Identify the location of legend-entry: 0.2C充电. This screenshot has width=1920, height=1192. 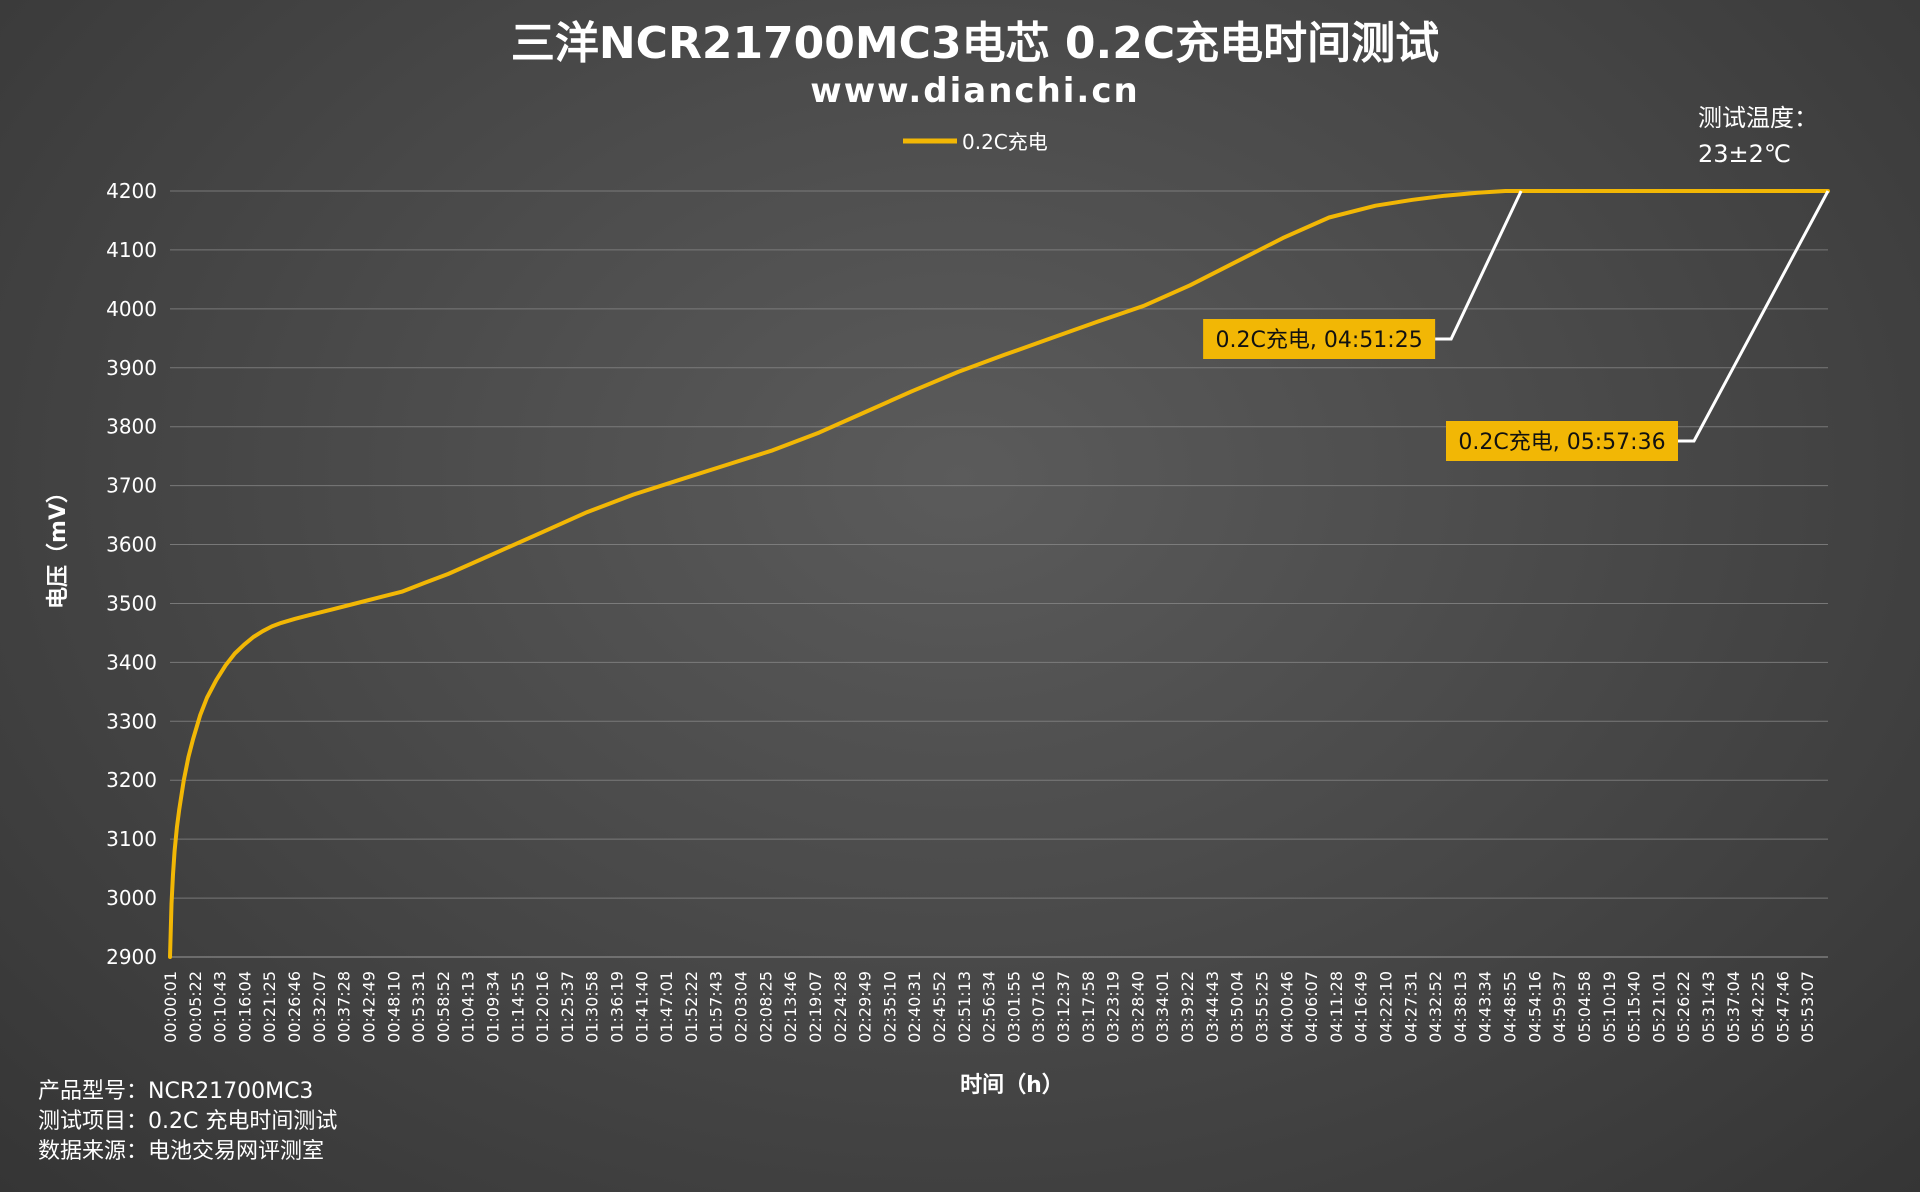
(1005, 142).